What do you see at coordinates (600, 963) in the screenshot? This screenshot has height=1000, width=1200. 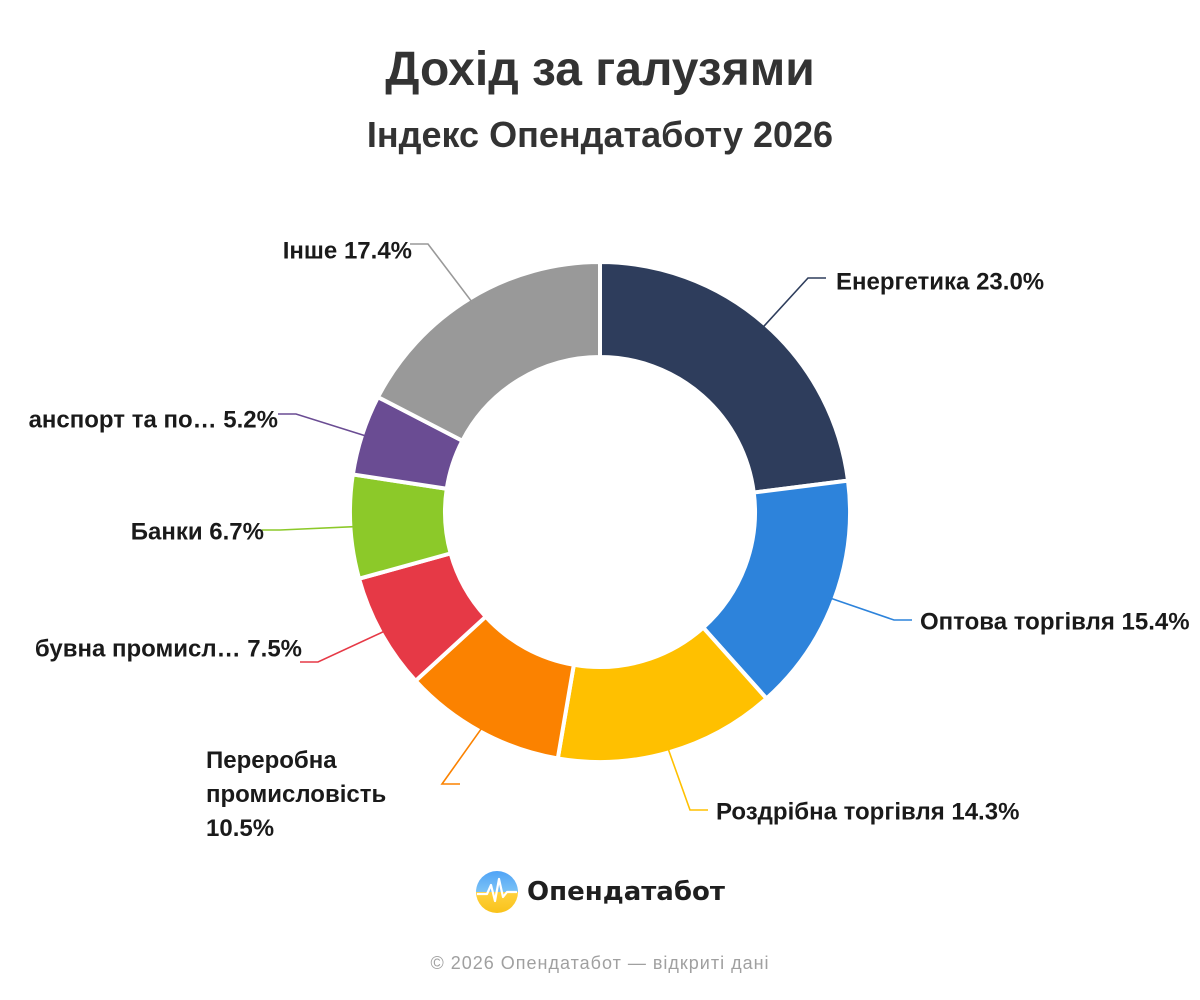 I see `footer-copyright: © 2026 Опендатабот — відкриті дані` at bounding box center [600, 963].